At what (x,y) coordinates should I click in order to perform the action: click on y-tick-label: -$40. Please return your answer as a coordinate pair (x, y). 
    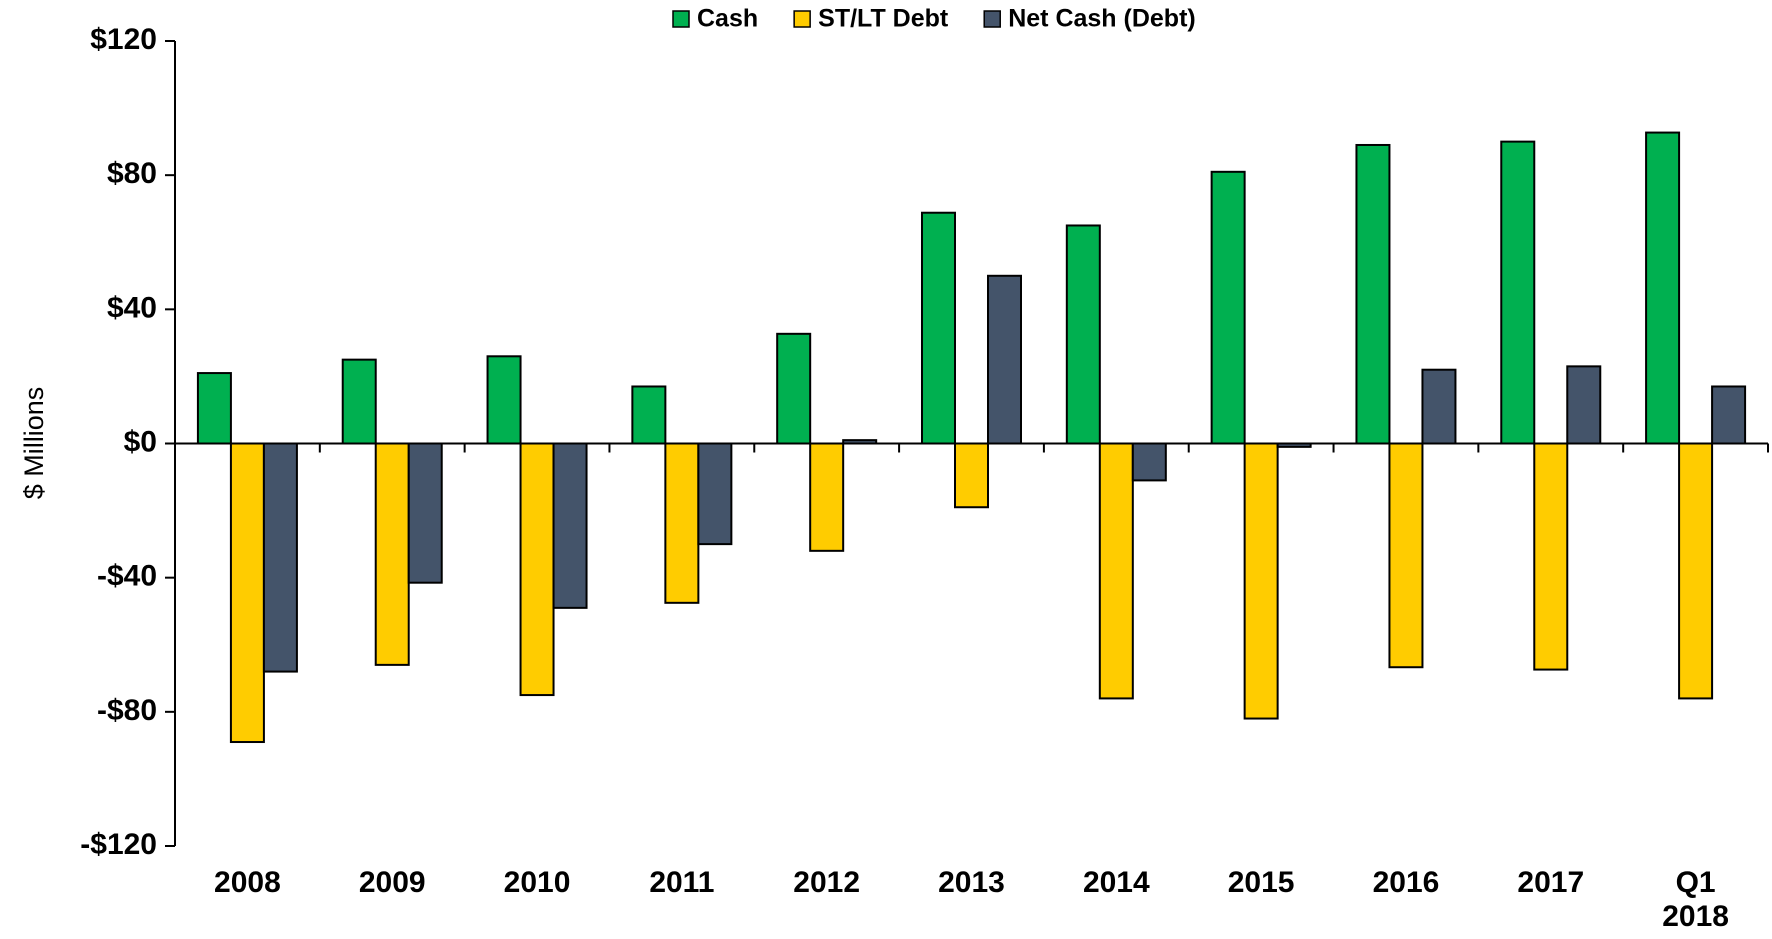
    Looking at the image, I should click on (127, 576).